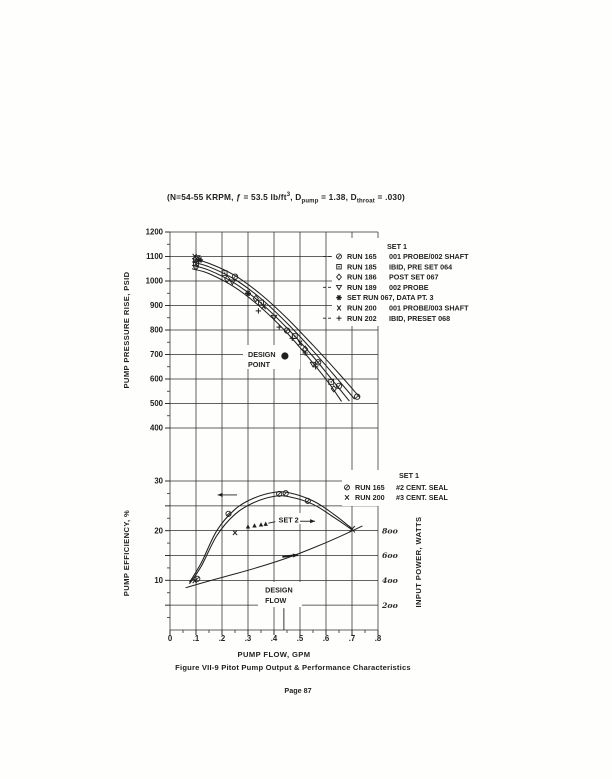  Describe the element at coordinates (300, 638) in the screenshot. I see `svg-text: .5` at that location.